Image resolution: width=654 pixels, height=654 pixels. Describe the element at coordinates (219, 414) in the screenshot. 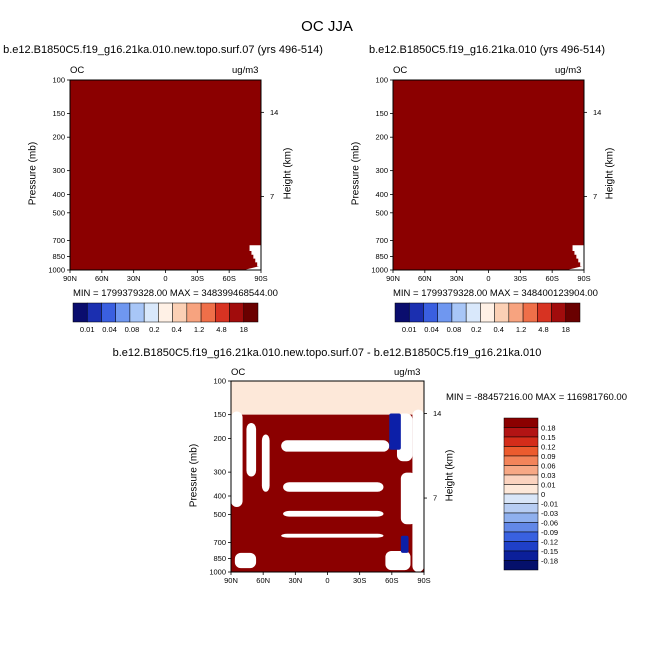

I see `panel3-ytick-label: 150` at that location.